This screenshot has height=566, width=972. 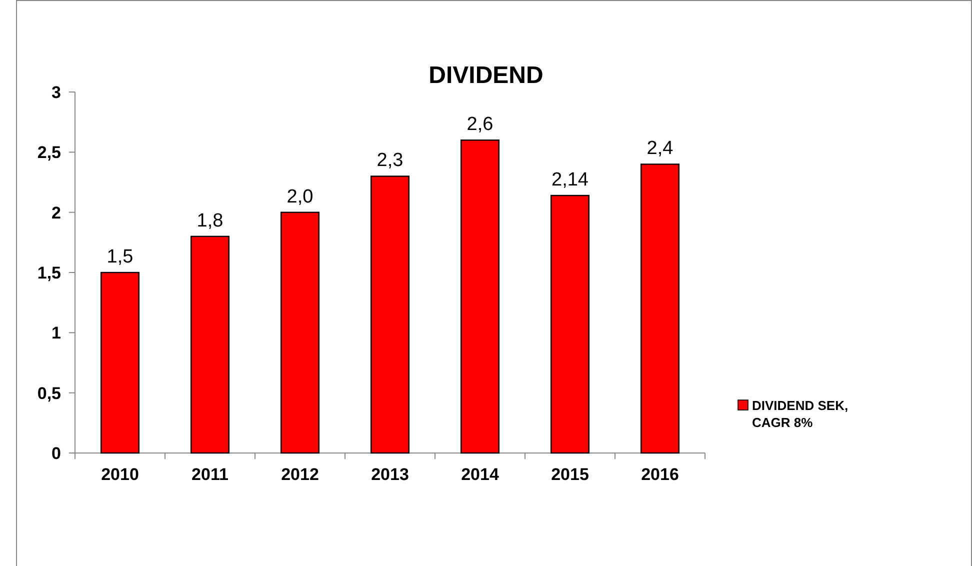 What do you see at coordinates (56, 212) in the screenshot?
I see `y-tick-label: 2` at bounding box center [56, 212].